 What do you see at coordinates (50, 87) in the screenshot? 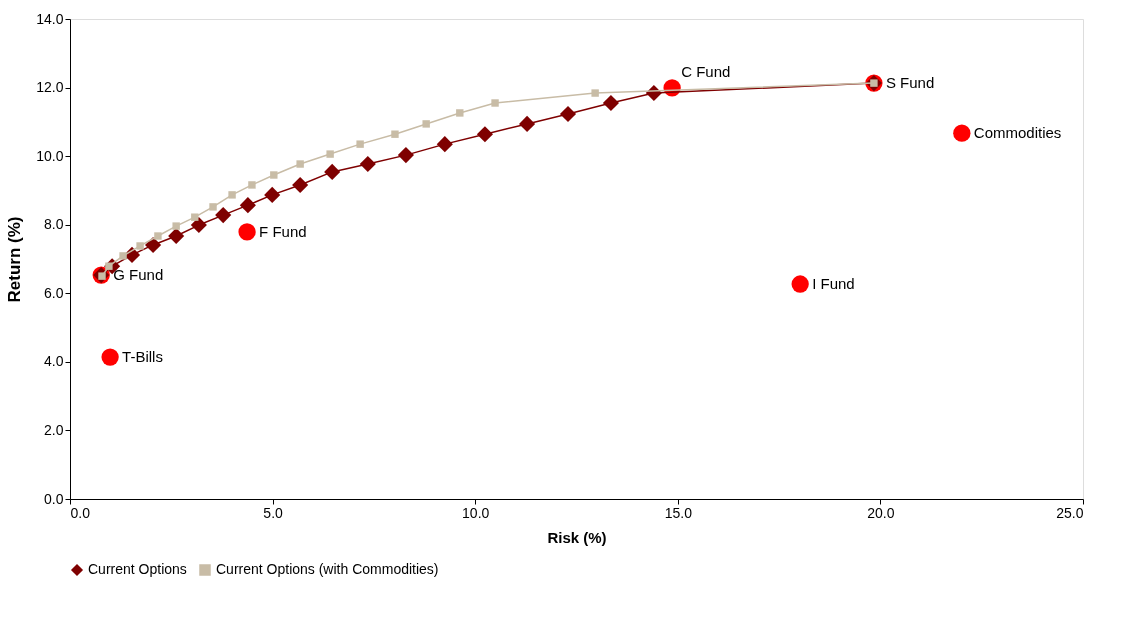
I see `y-tick-label: 12.0` at bounding box center [50, 87].